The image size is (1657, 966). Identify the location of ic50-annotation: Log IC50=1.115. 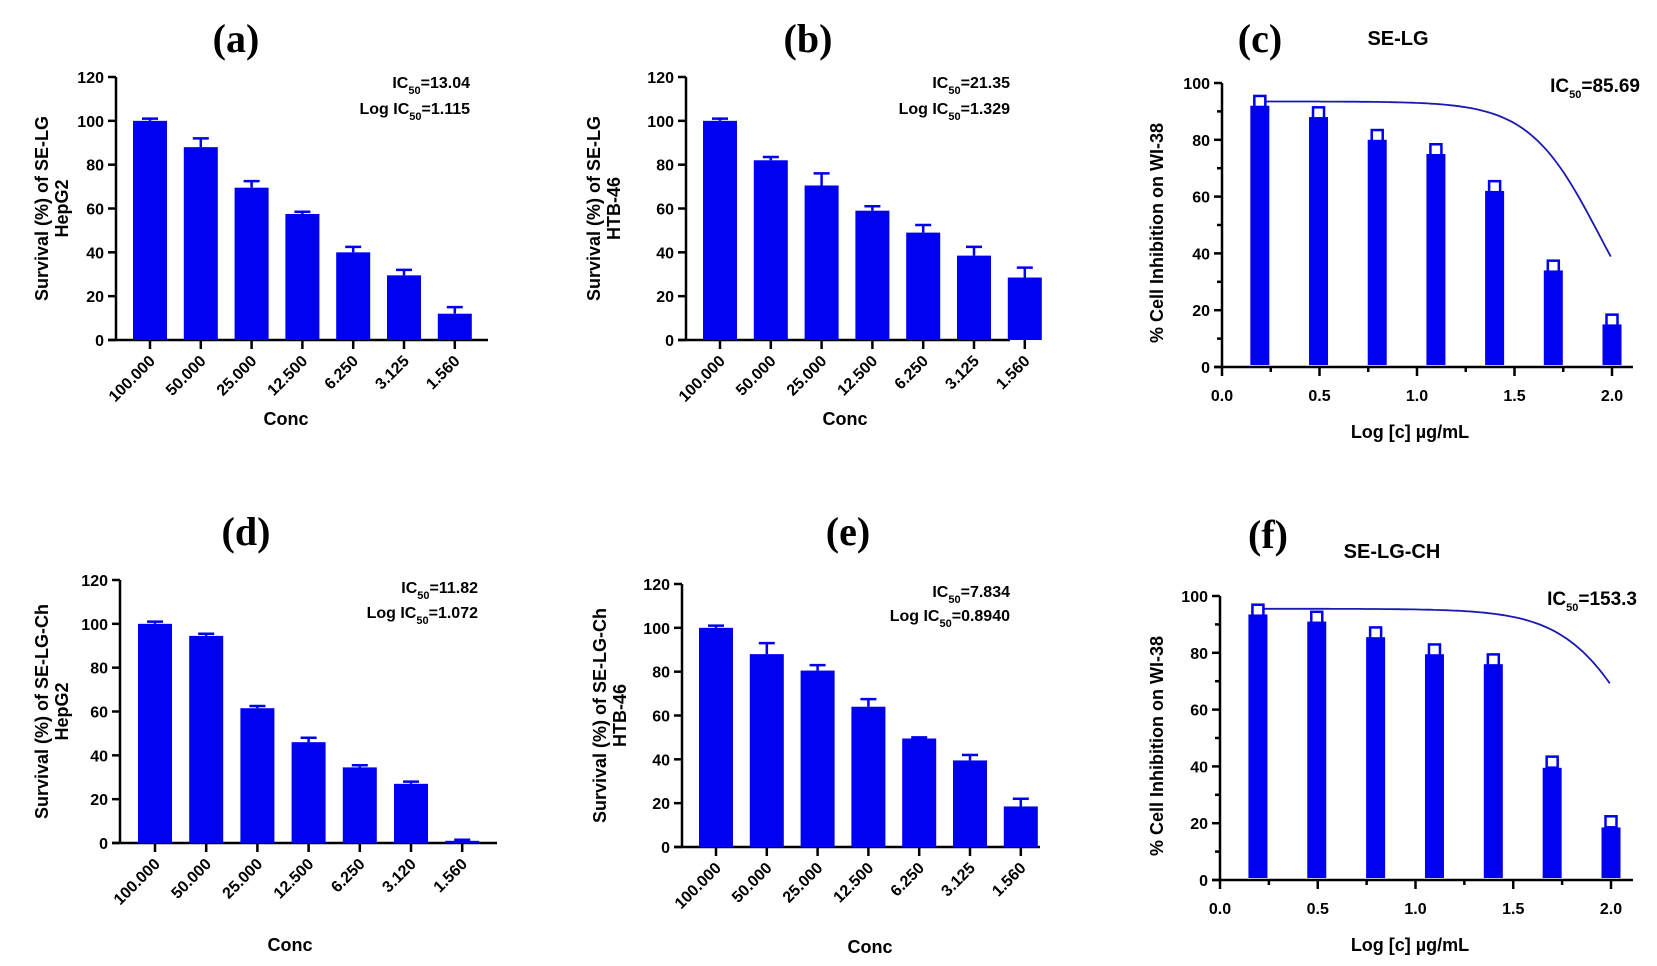
(414, 112).